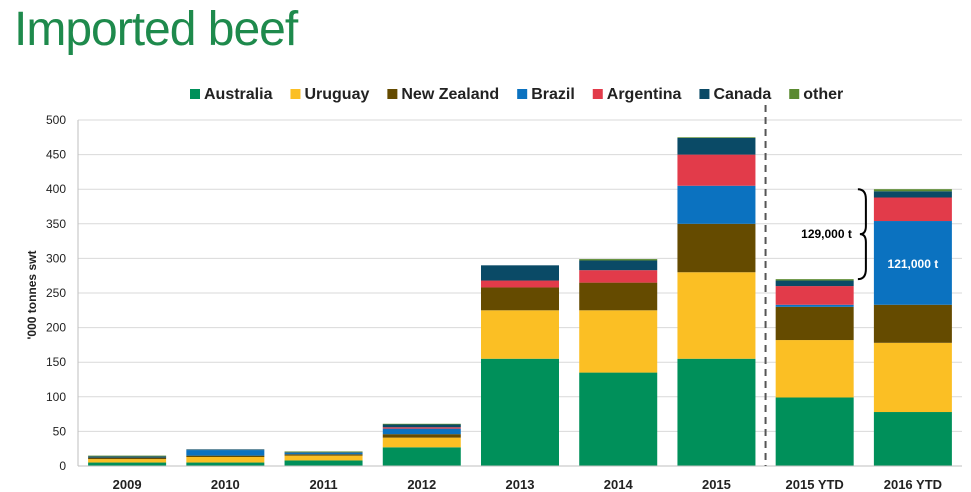  What do you see at coordinates (56, 155) in the screenshot?
I see `y-tick-label: 450` at bounding box center [56, 155].